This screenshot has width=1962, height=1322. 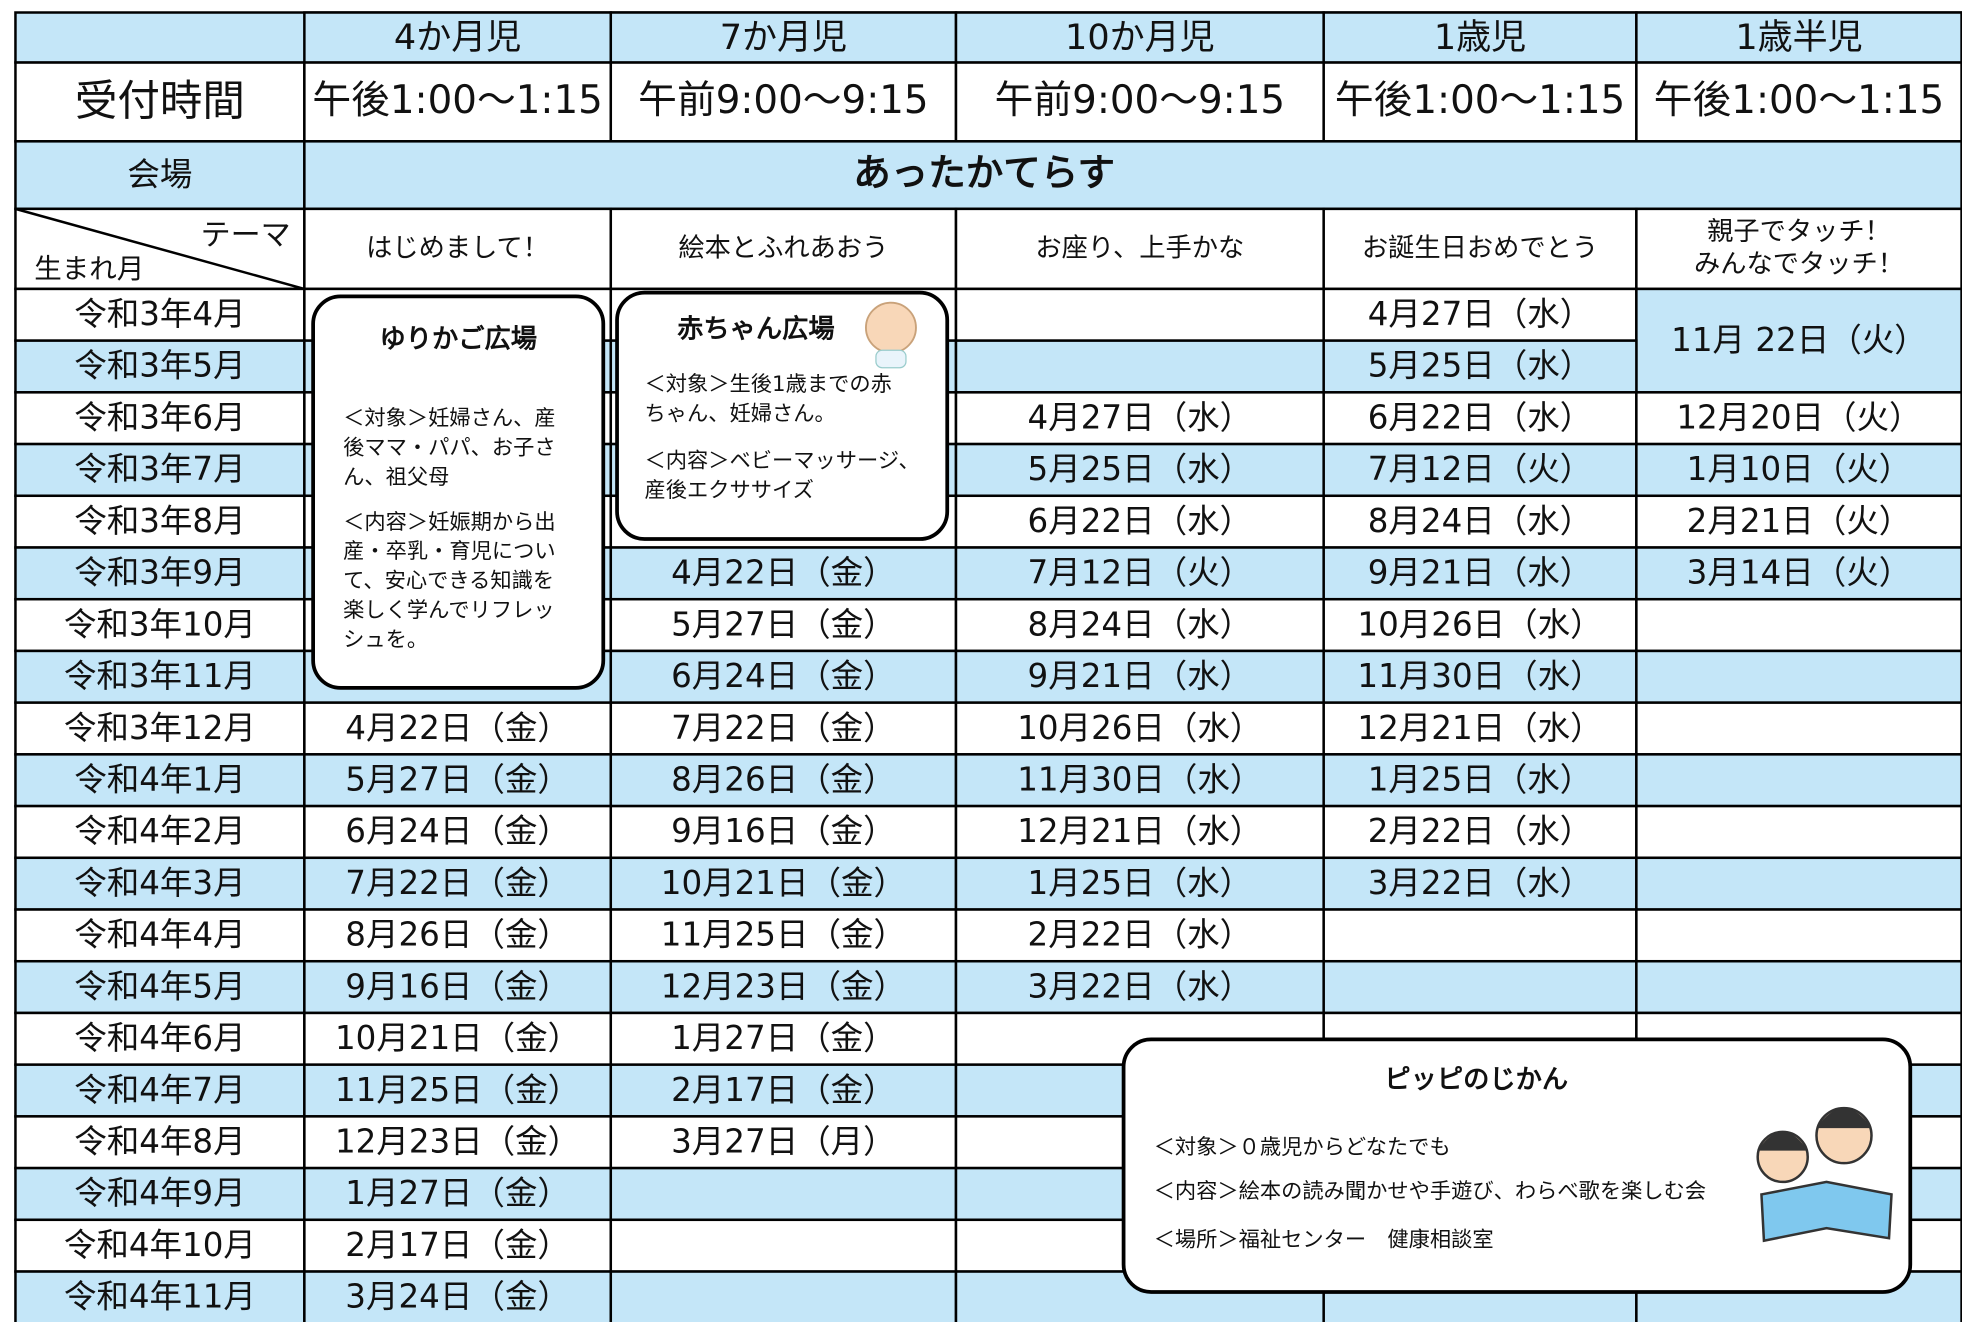 What do you see at coordinates (448, 581) in the screenshot?
I see `box-text: て、安心できる知識を` at bounding box center [448, 581].